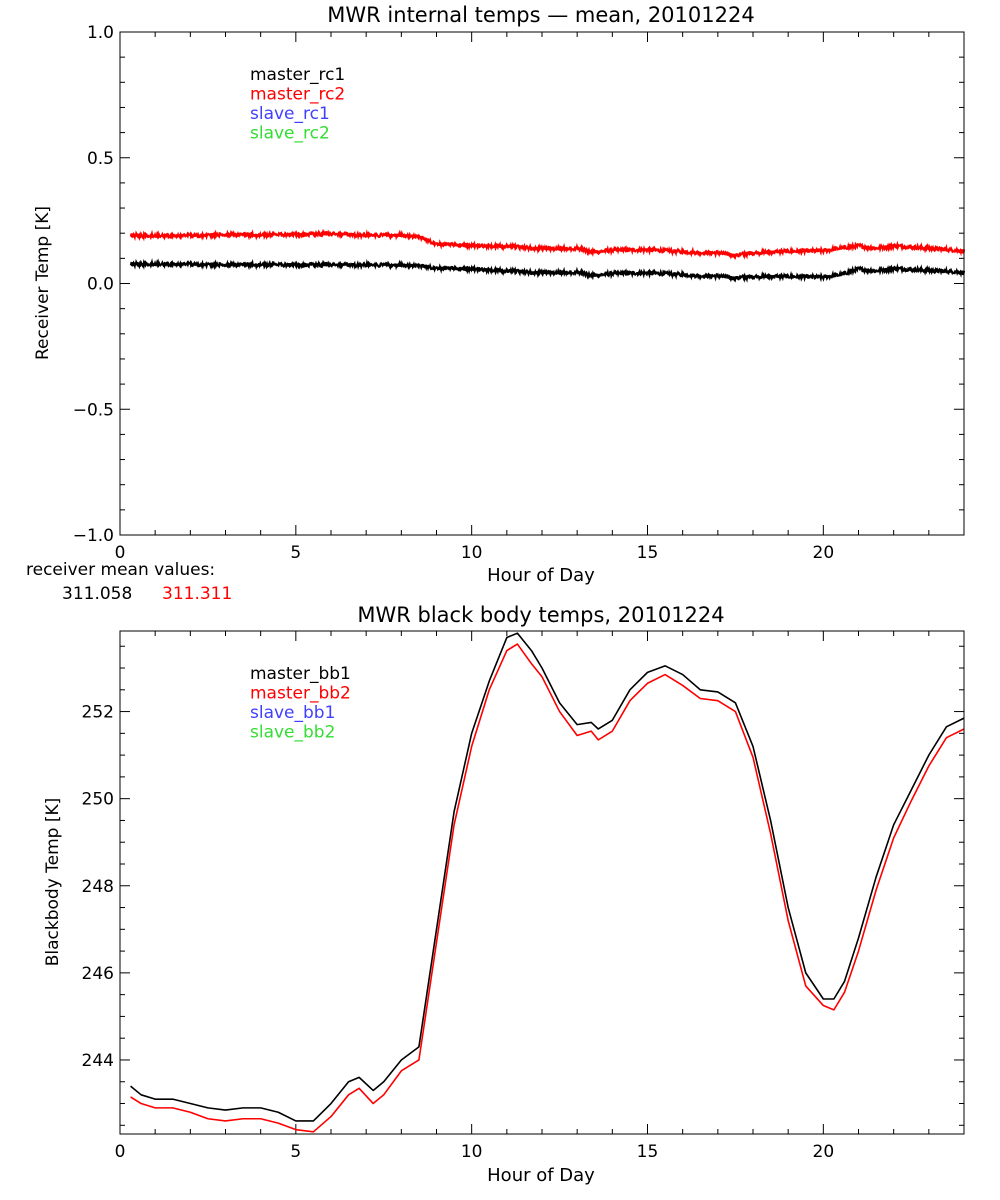  I want to click on y-tick-label: 246, so click(98, 974).